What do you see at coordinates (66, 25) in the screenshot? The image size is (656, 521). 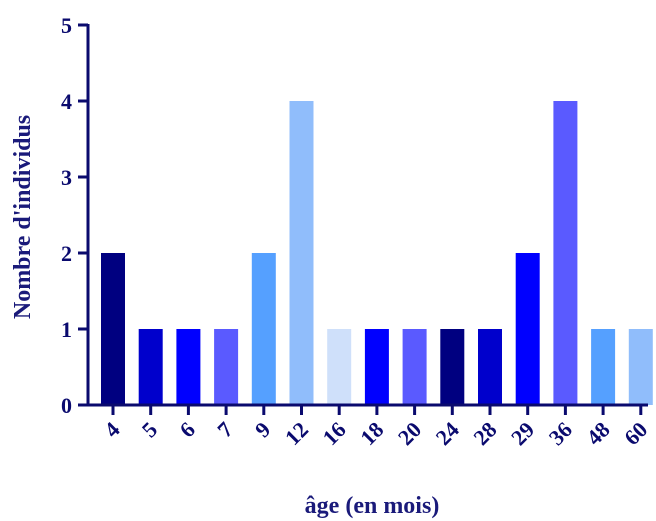 I see `y-tick-label: 5` at bounding box center [66, 25].